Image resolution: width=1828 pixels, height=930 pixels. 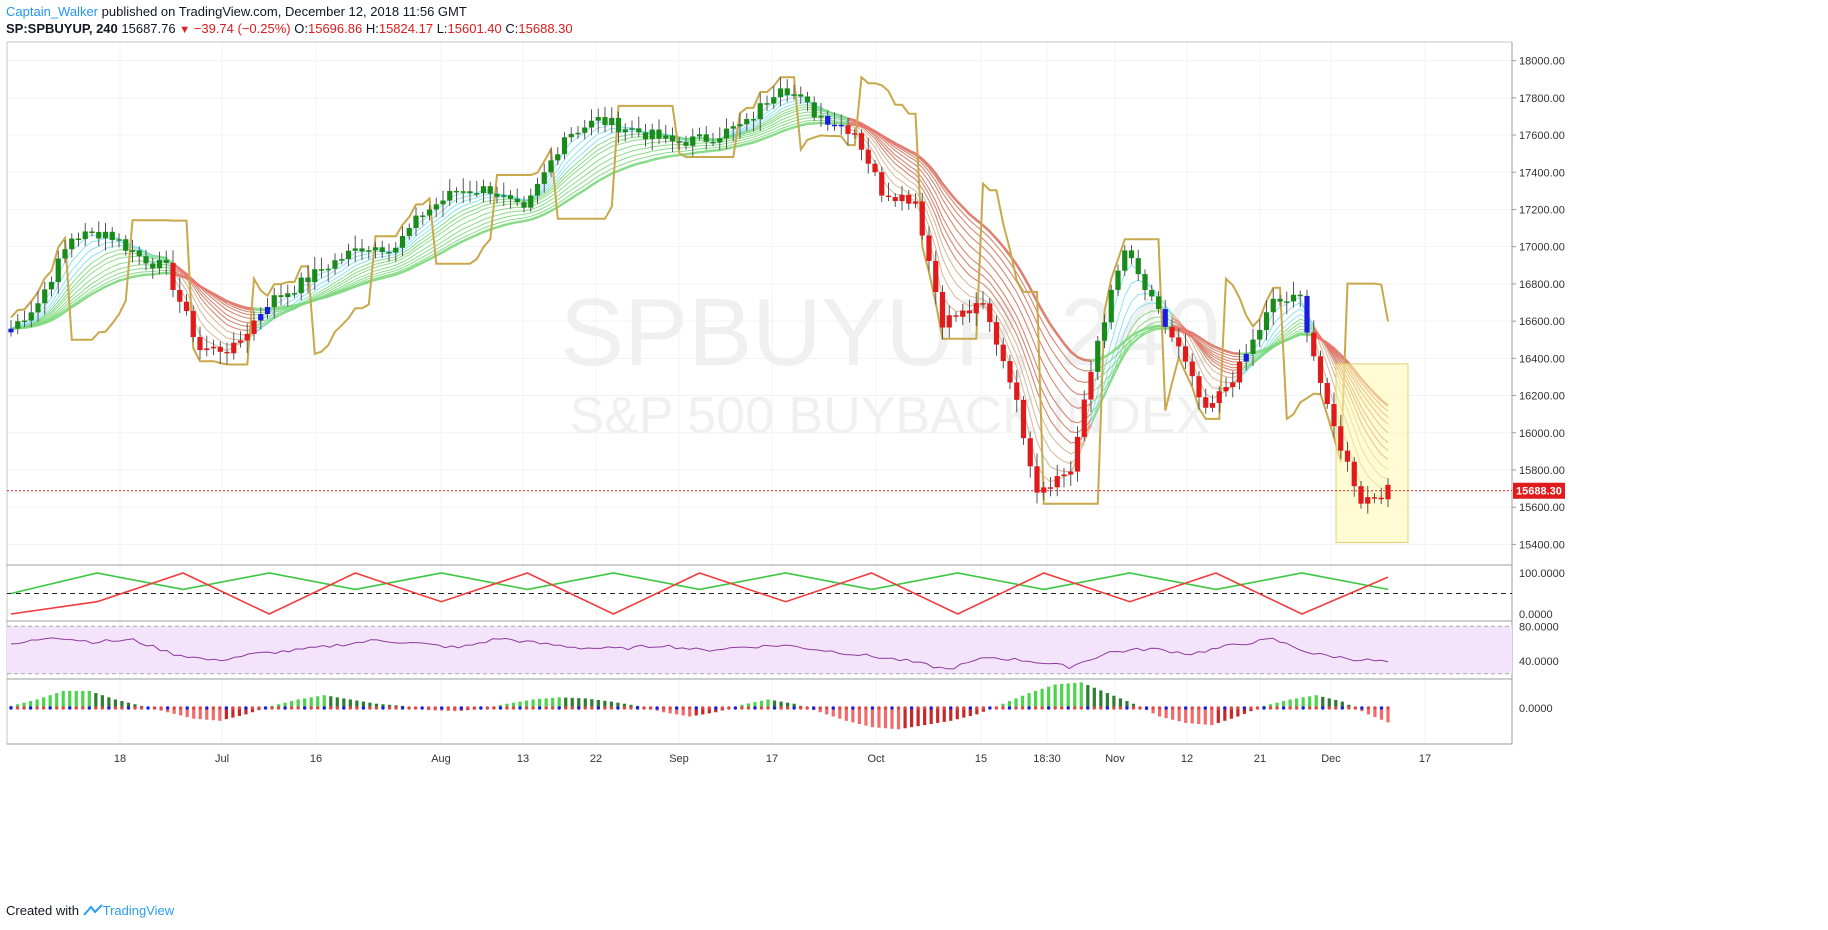 I want to click on osc-y-tick-label: 100.0000, so click(x=1542, y=574).